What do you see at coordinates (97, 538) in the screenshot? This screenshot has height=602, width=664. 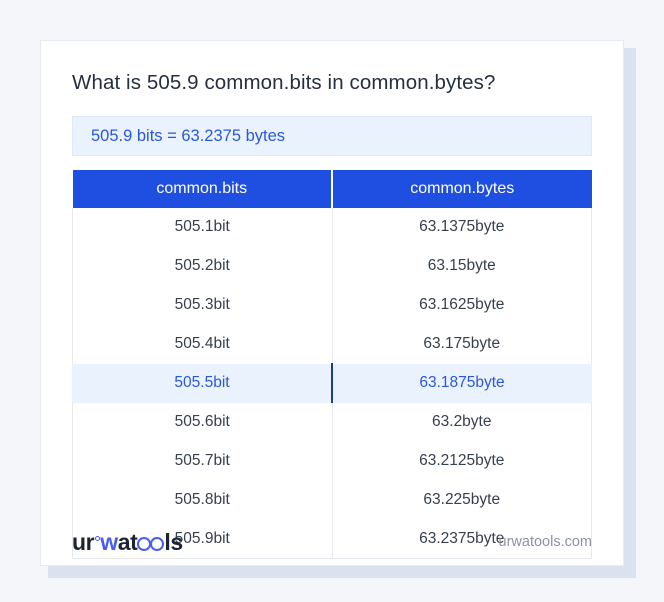 I see `degree-ring-icon` at bounding box center [97, 538].